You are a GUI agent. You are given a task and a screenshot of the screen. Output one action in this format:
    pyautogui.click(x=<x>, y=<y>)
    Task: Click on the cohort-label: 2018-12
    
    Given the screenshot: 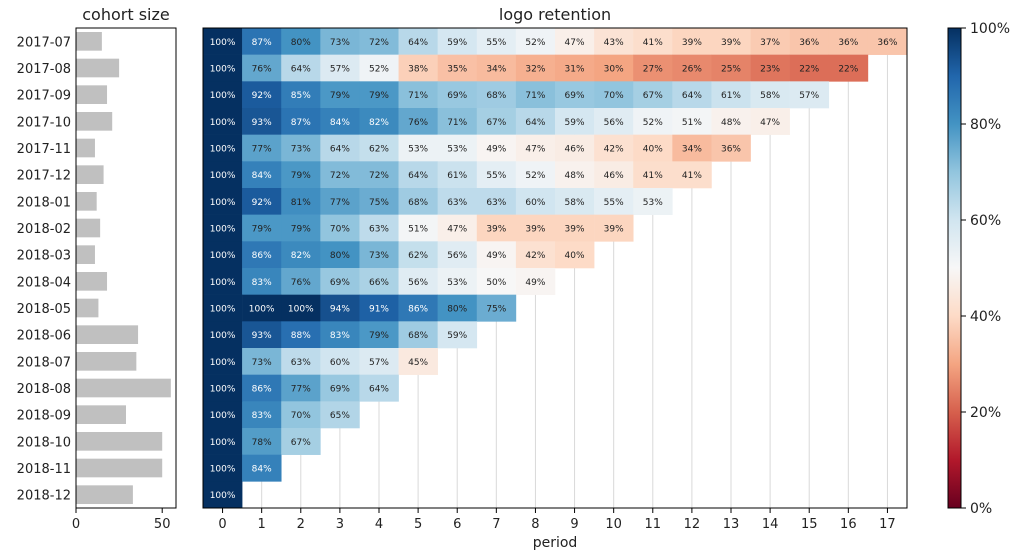 What is the action you would take?
    pyautogui.click(x=44, y=496)
    